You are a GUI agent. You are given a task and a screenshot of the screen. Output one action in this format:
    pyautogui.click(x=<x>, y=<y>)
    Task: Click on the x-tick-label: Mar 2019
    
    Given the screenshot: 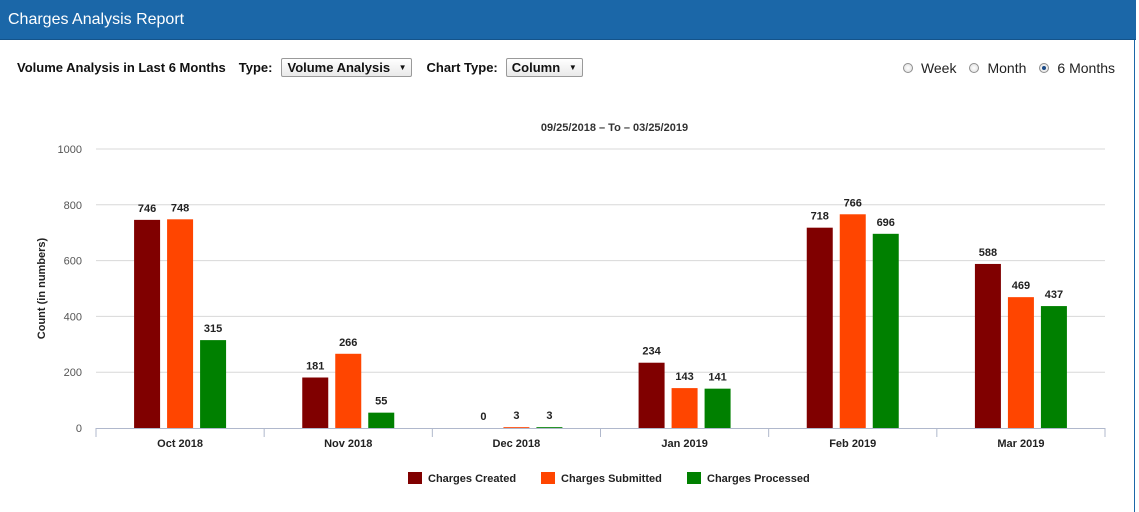 What is the action you would take?
    pyautogui.click(x=1020, y=444)
    